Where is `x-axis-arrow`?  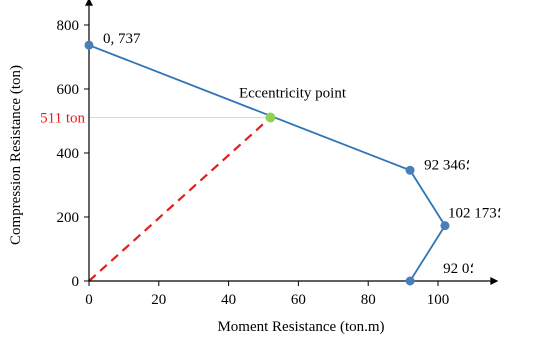 x-axis-arrow is located at coordinates (494, 281).